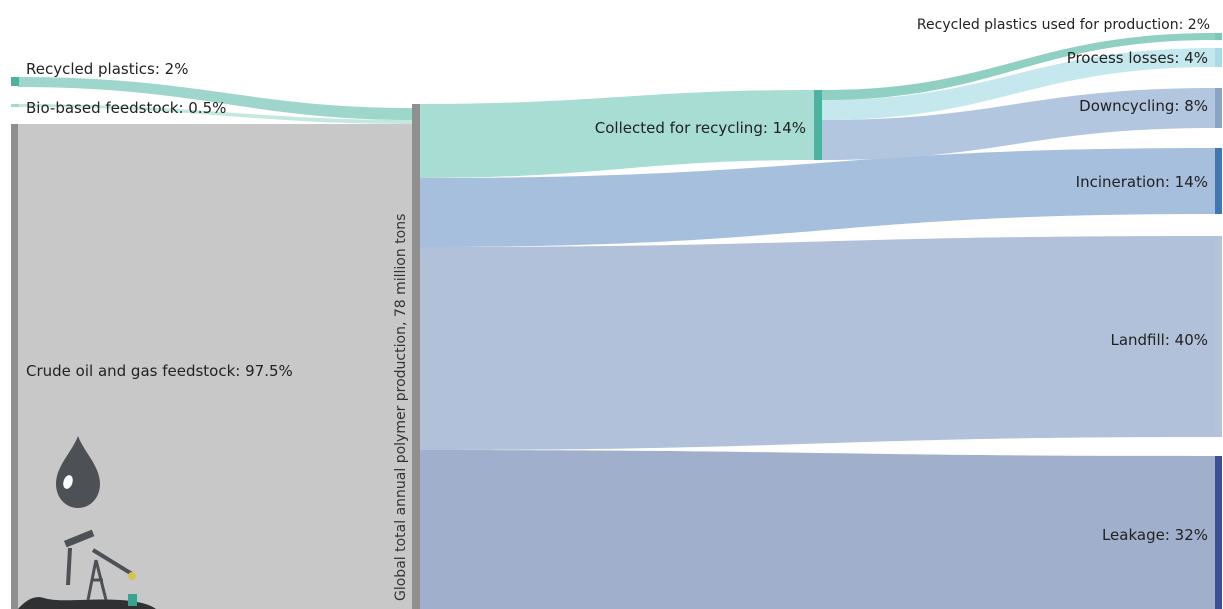 This screenshot has width=1223, height=609. I want to click on label-leakage: Leakage: 32%, so click(1155, 535).